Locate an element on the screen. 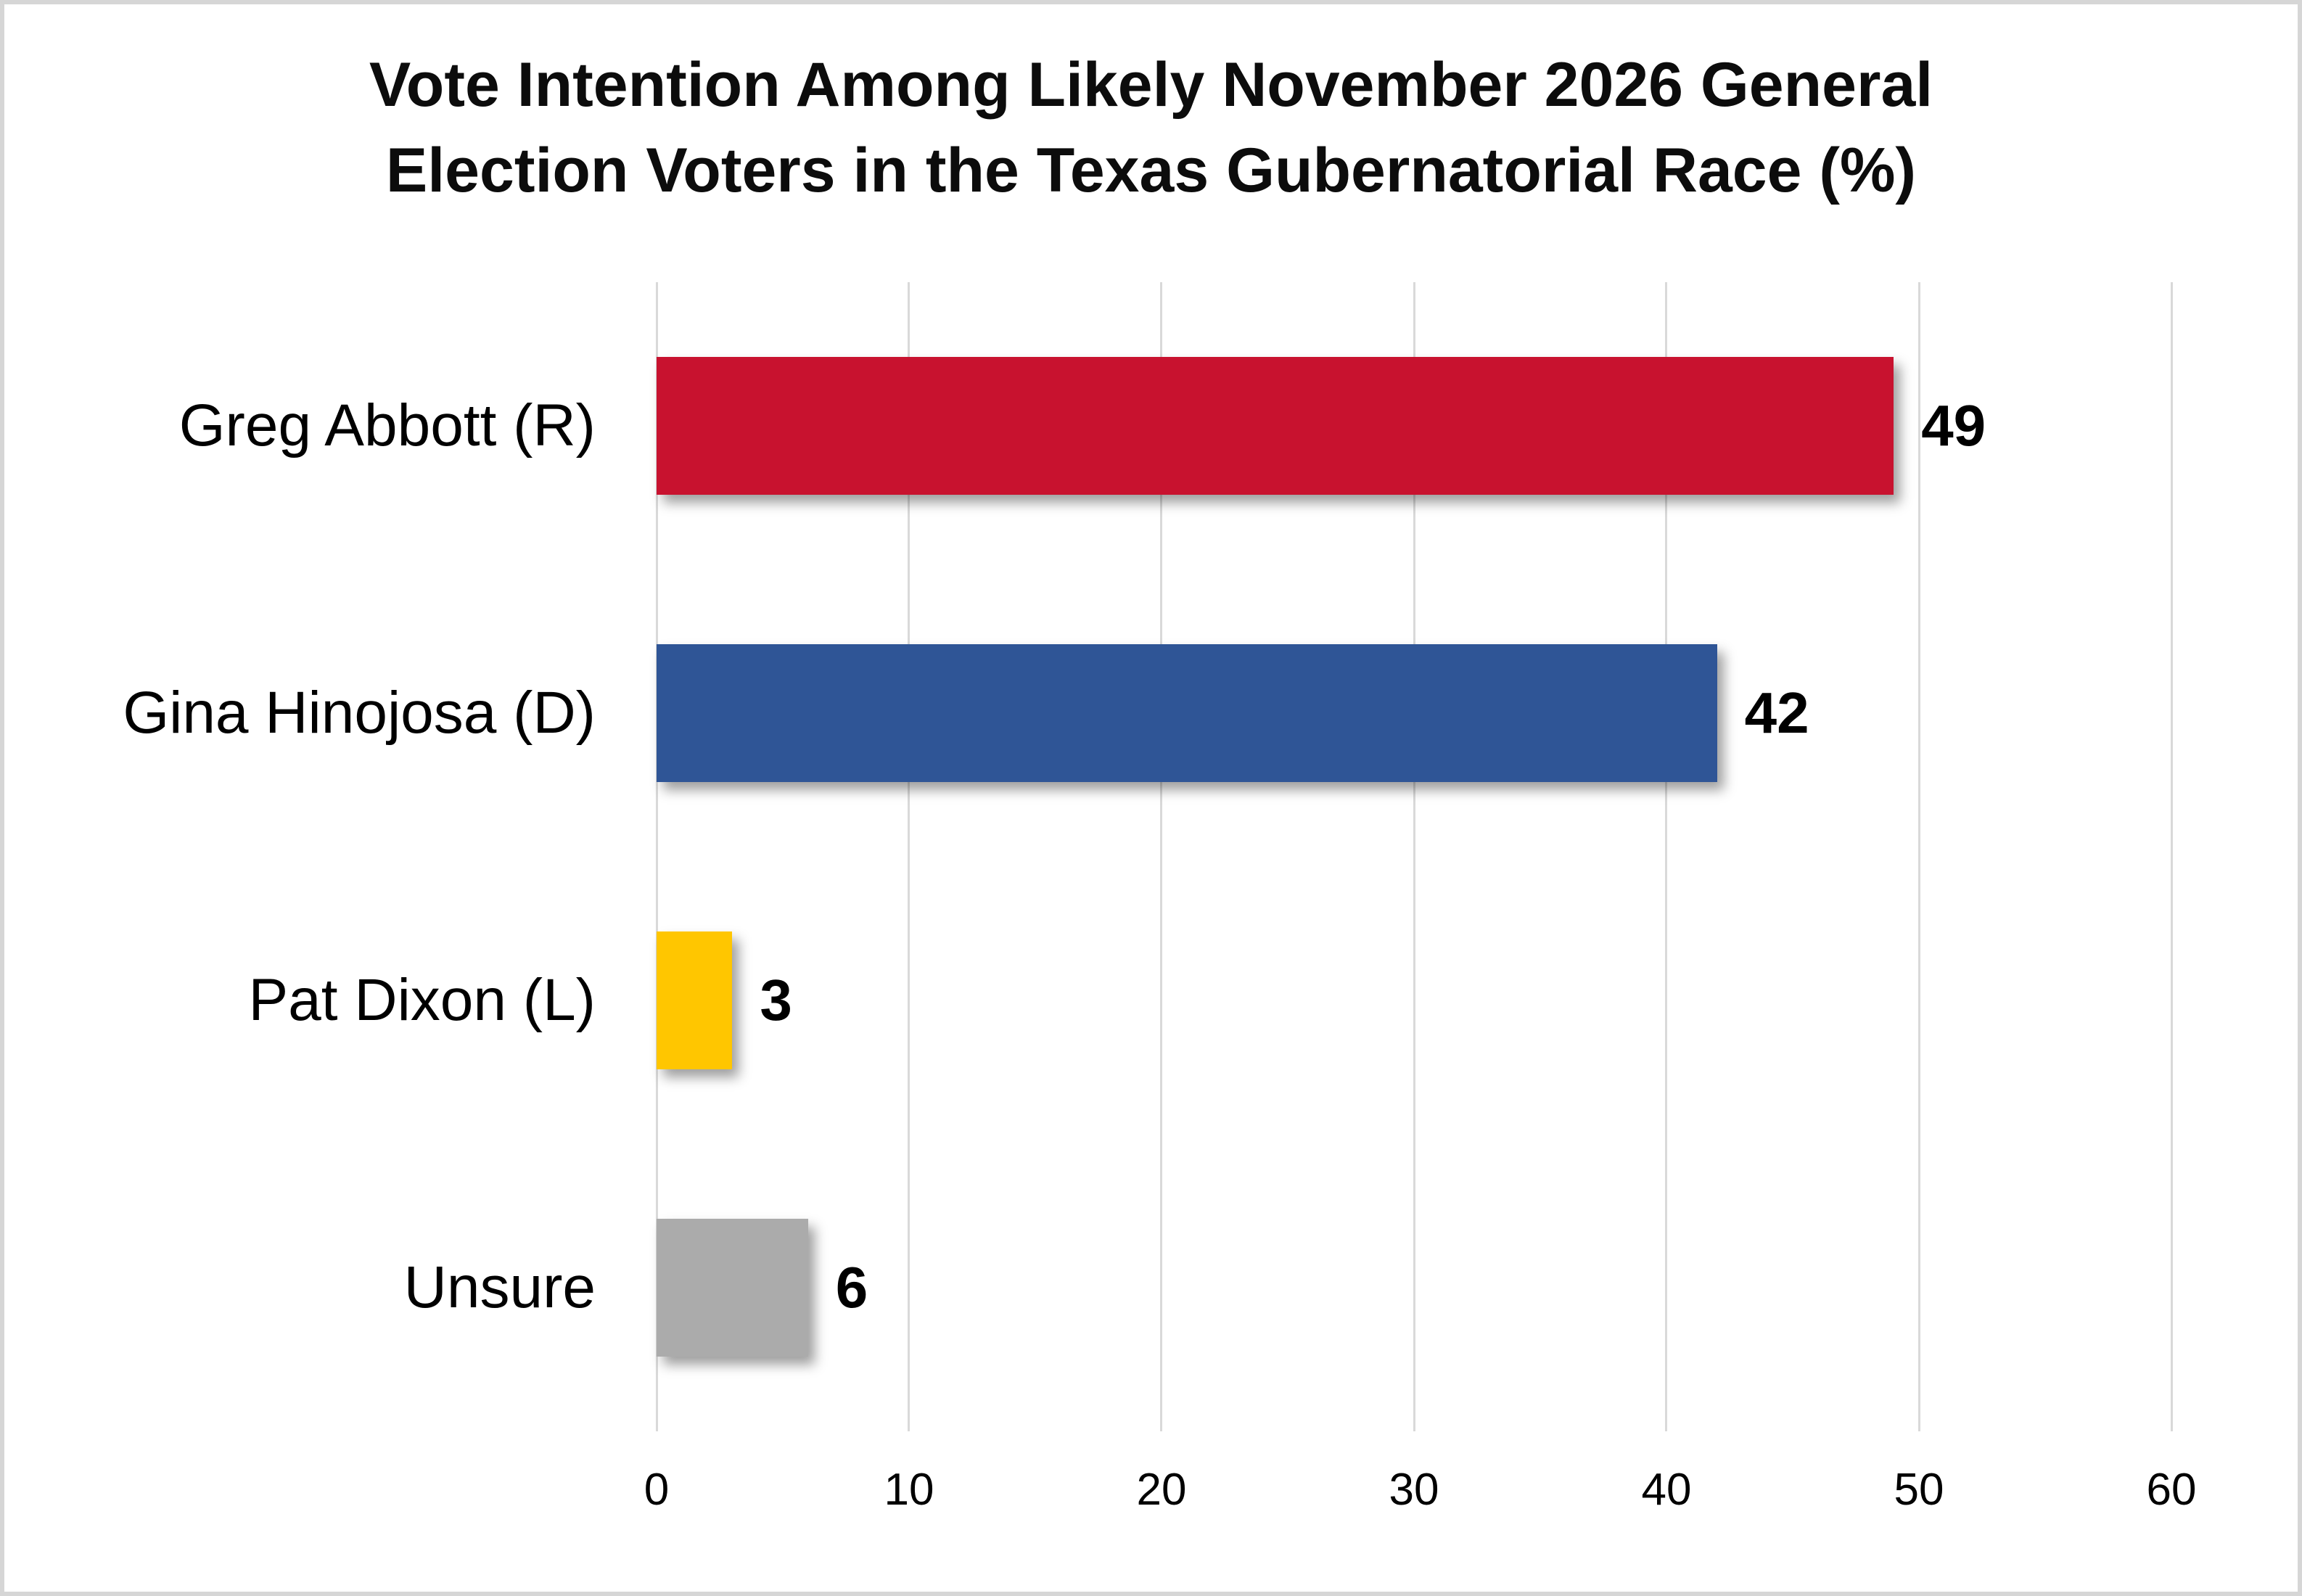 This screenshot has width=2302, height=1596. bar-row-2: 42 is located at coordinates (1414, 713).